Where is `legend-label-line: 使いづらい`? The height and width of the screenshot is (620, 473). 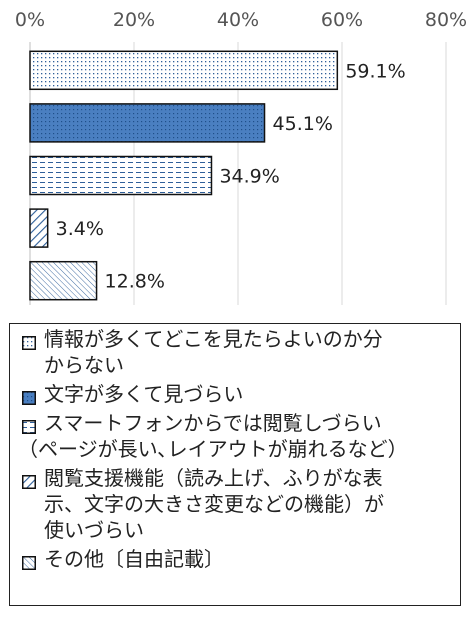 legend-label-line: 使いづらい is located at coordinates (94, 530).